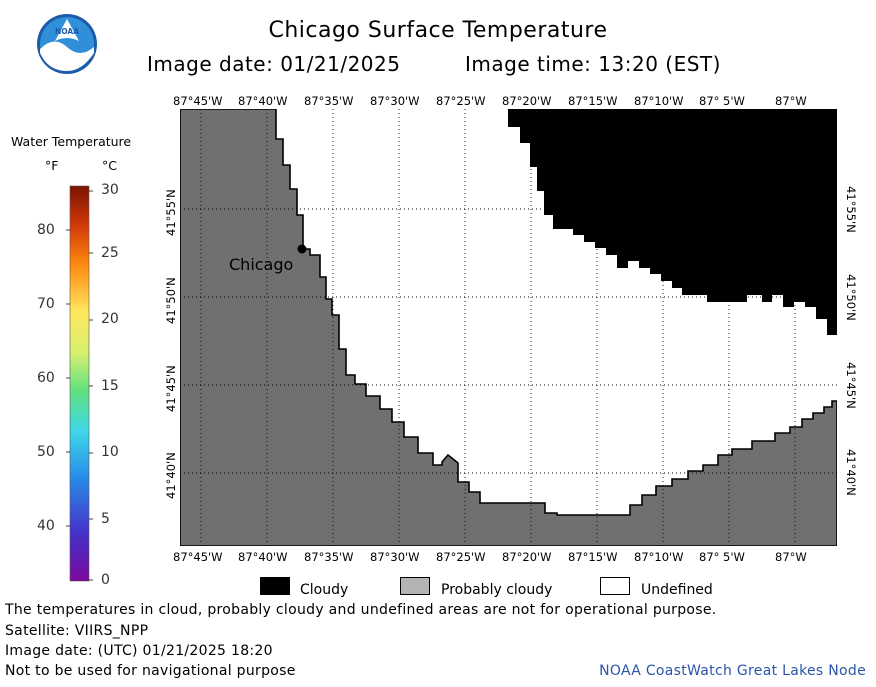 The image size is (876, 687). Describe the element at coordinates (46, 378) in the screenshot. I see `colorbar-f-tick: 60` at that location.